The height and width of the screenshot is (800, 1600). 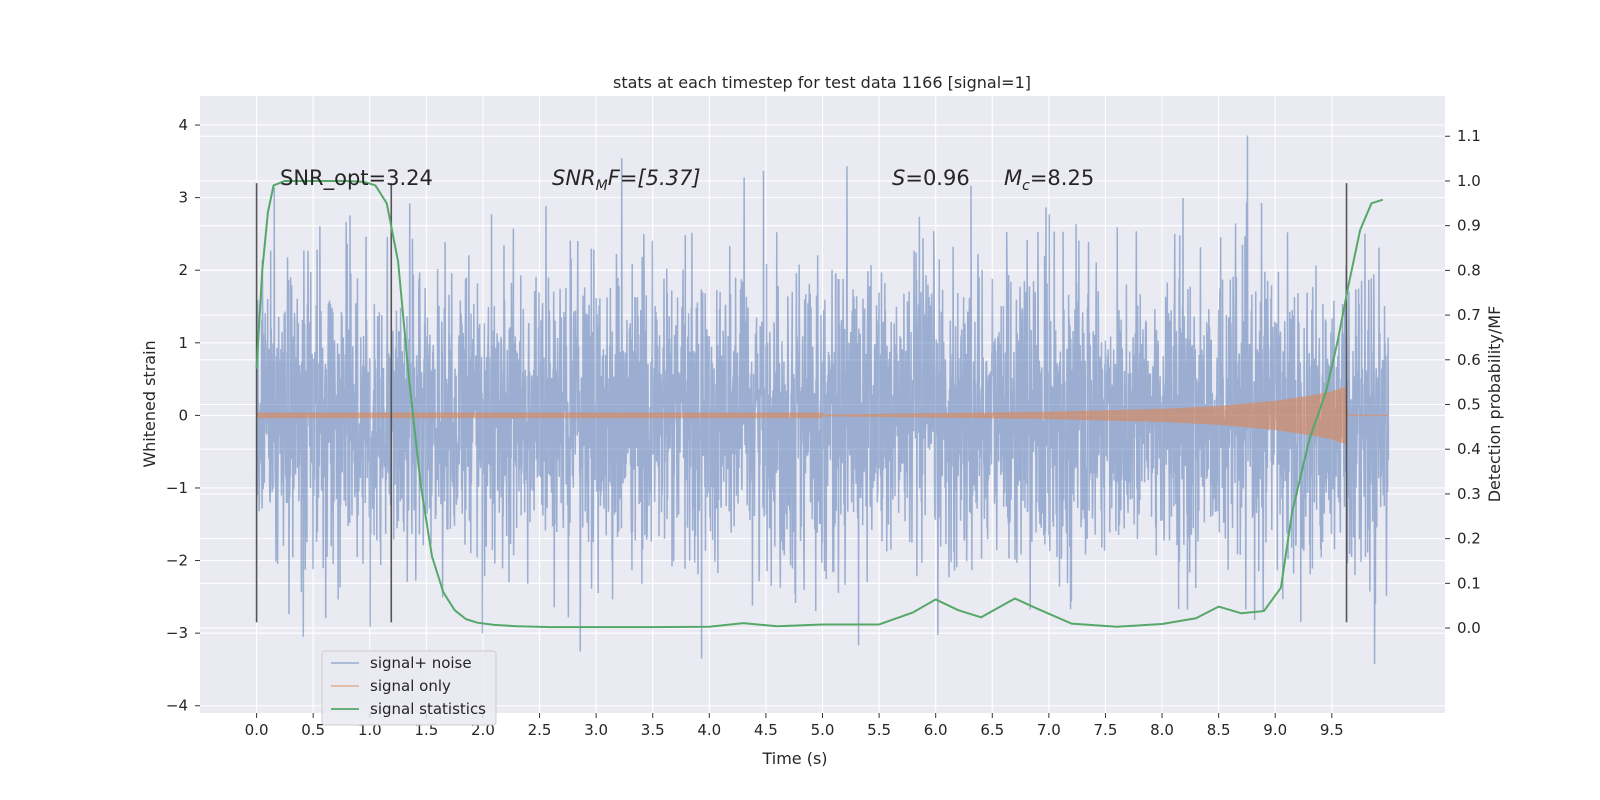 What do you see at coordinates (602, 186) in the screenshot?
I see `annotation-snr-mf-sub: M` at bounding box center [602, 186].